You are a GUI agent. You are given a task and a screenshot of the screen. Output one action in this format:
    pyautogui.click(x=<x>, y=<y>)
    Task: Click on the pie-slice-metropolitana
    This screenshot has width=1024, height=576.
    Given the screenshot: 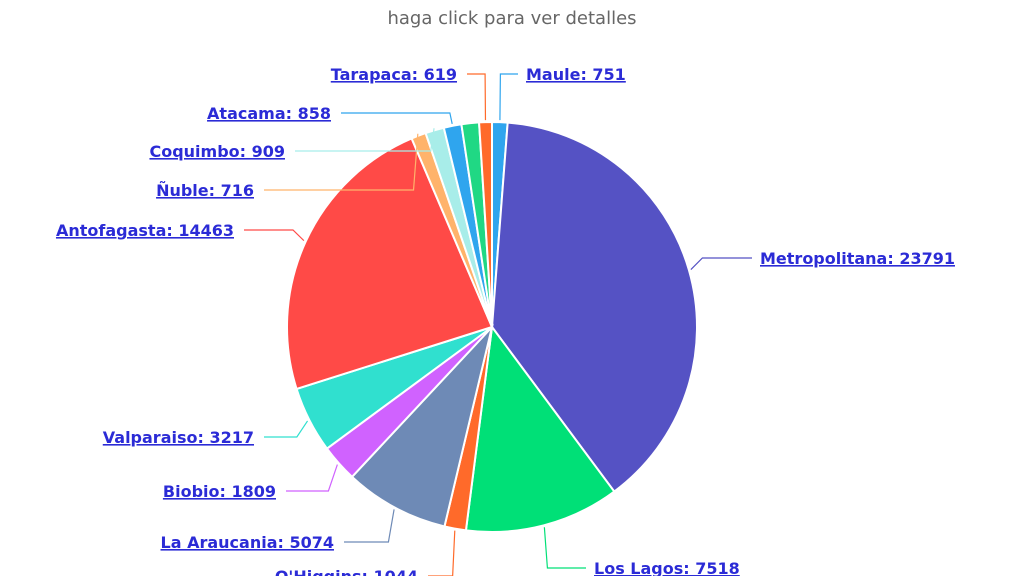 What is the action you would take?
    pyautogui.click(x=594, y=307)
    